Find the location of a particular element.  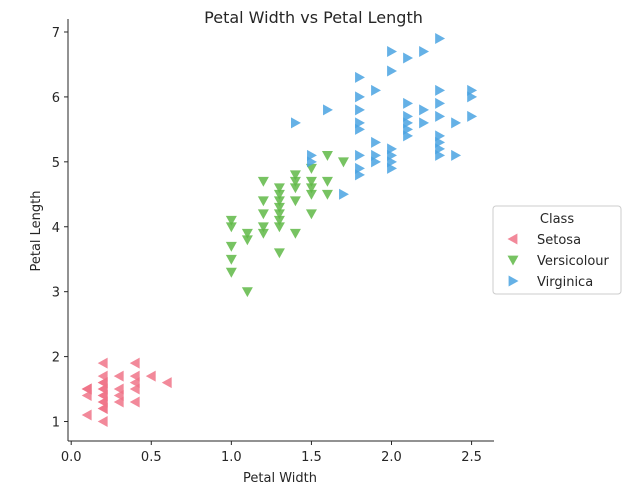

legend-label: Virginica is located at coordinates (565, 282).